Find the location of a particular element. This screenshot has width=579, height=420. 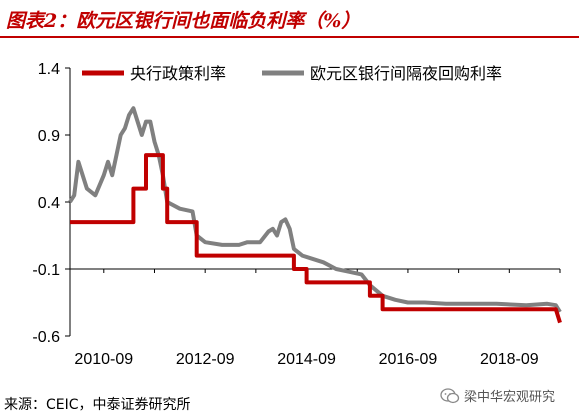

x-tick-label: 2014-09 is located at coordinates (306, 359).